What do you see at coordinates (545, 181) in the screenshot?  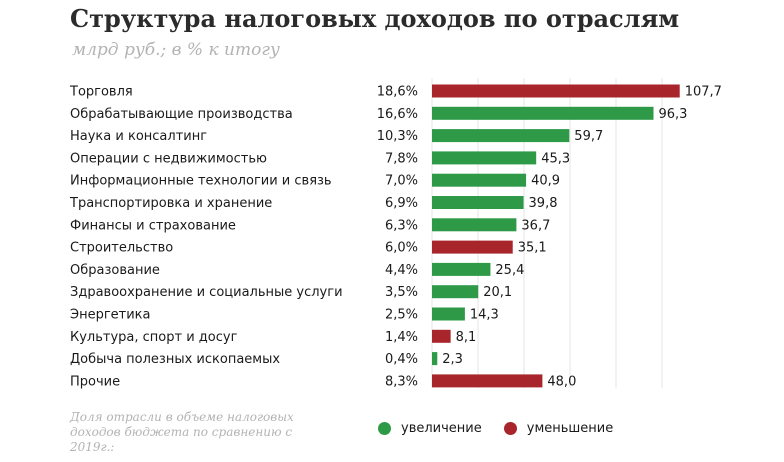 I see `value-label: 40,9` at bounding box center [545, 181].